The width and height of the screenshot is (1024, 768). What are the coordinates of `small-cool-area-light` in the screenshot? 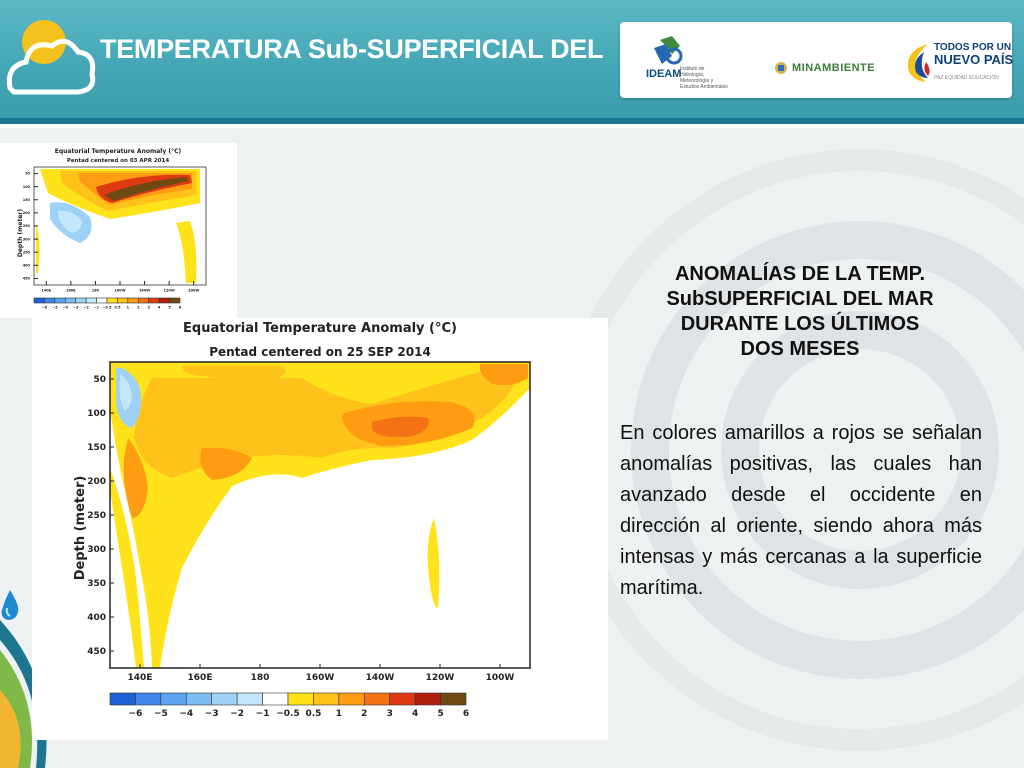 It's located at (70, 221).